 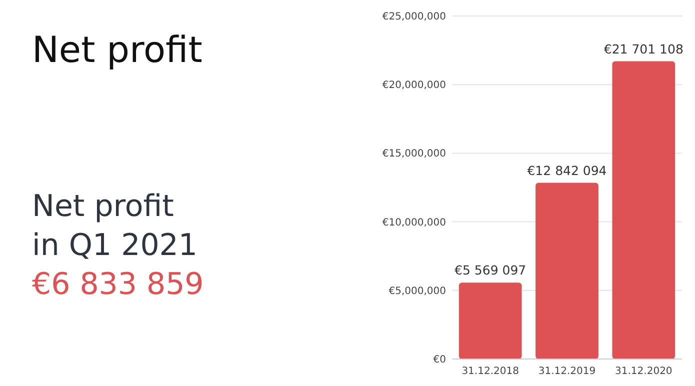 What do you see at coordinates (414, 222) in the screenshot?
I see `y-tick-label: €10,000,000` at bounding box center [414, 222].